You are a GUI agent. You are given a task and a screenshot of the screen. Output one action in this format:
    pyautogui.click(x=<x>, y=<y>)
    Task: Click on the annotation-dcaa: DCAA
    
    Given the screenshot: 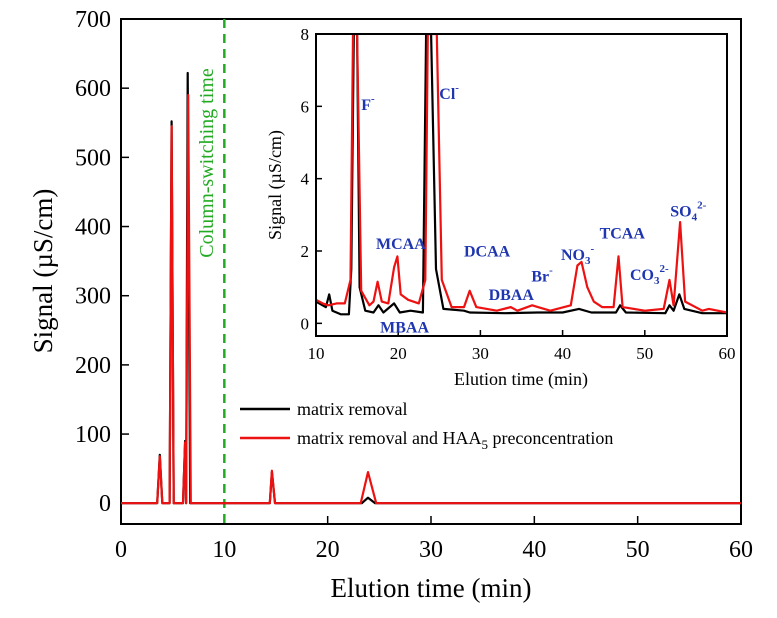 What is the action you would take?
    pyautogui.click(x=487, y=251)
    